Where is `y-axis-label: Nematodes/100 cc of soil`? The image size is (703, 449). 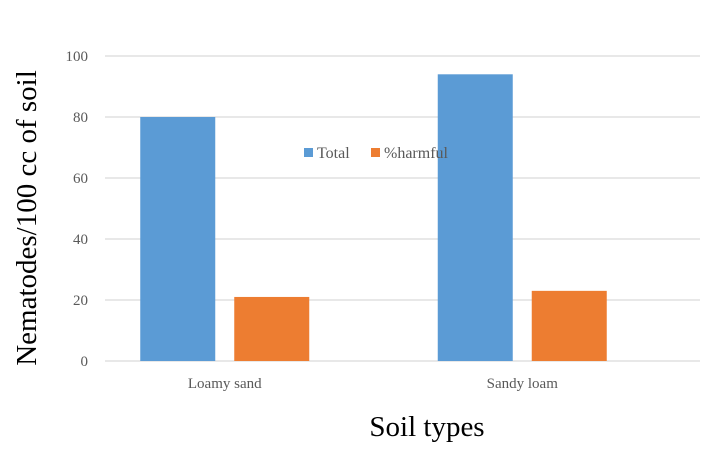
y-axis-label: Nematodes/100 cc of soil is located at coordinates (27, 218).